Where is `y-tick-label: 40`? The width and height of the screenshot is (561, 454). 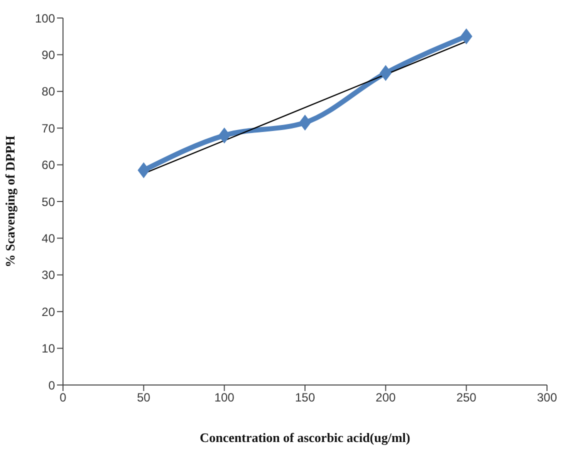
y-tick-label: 40 is located at coordinates (49, 238).